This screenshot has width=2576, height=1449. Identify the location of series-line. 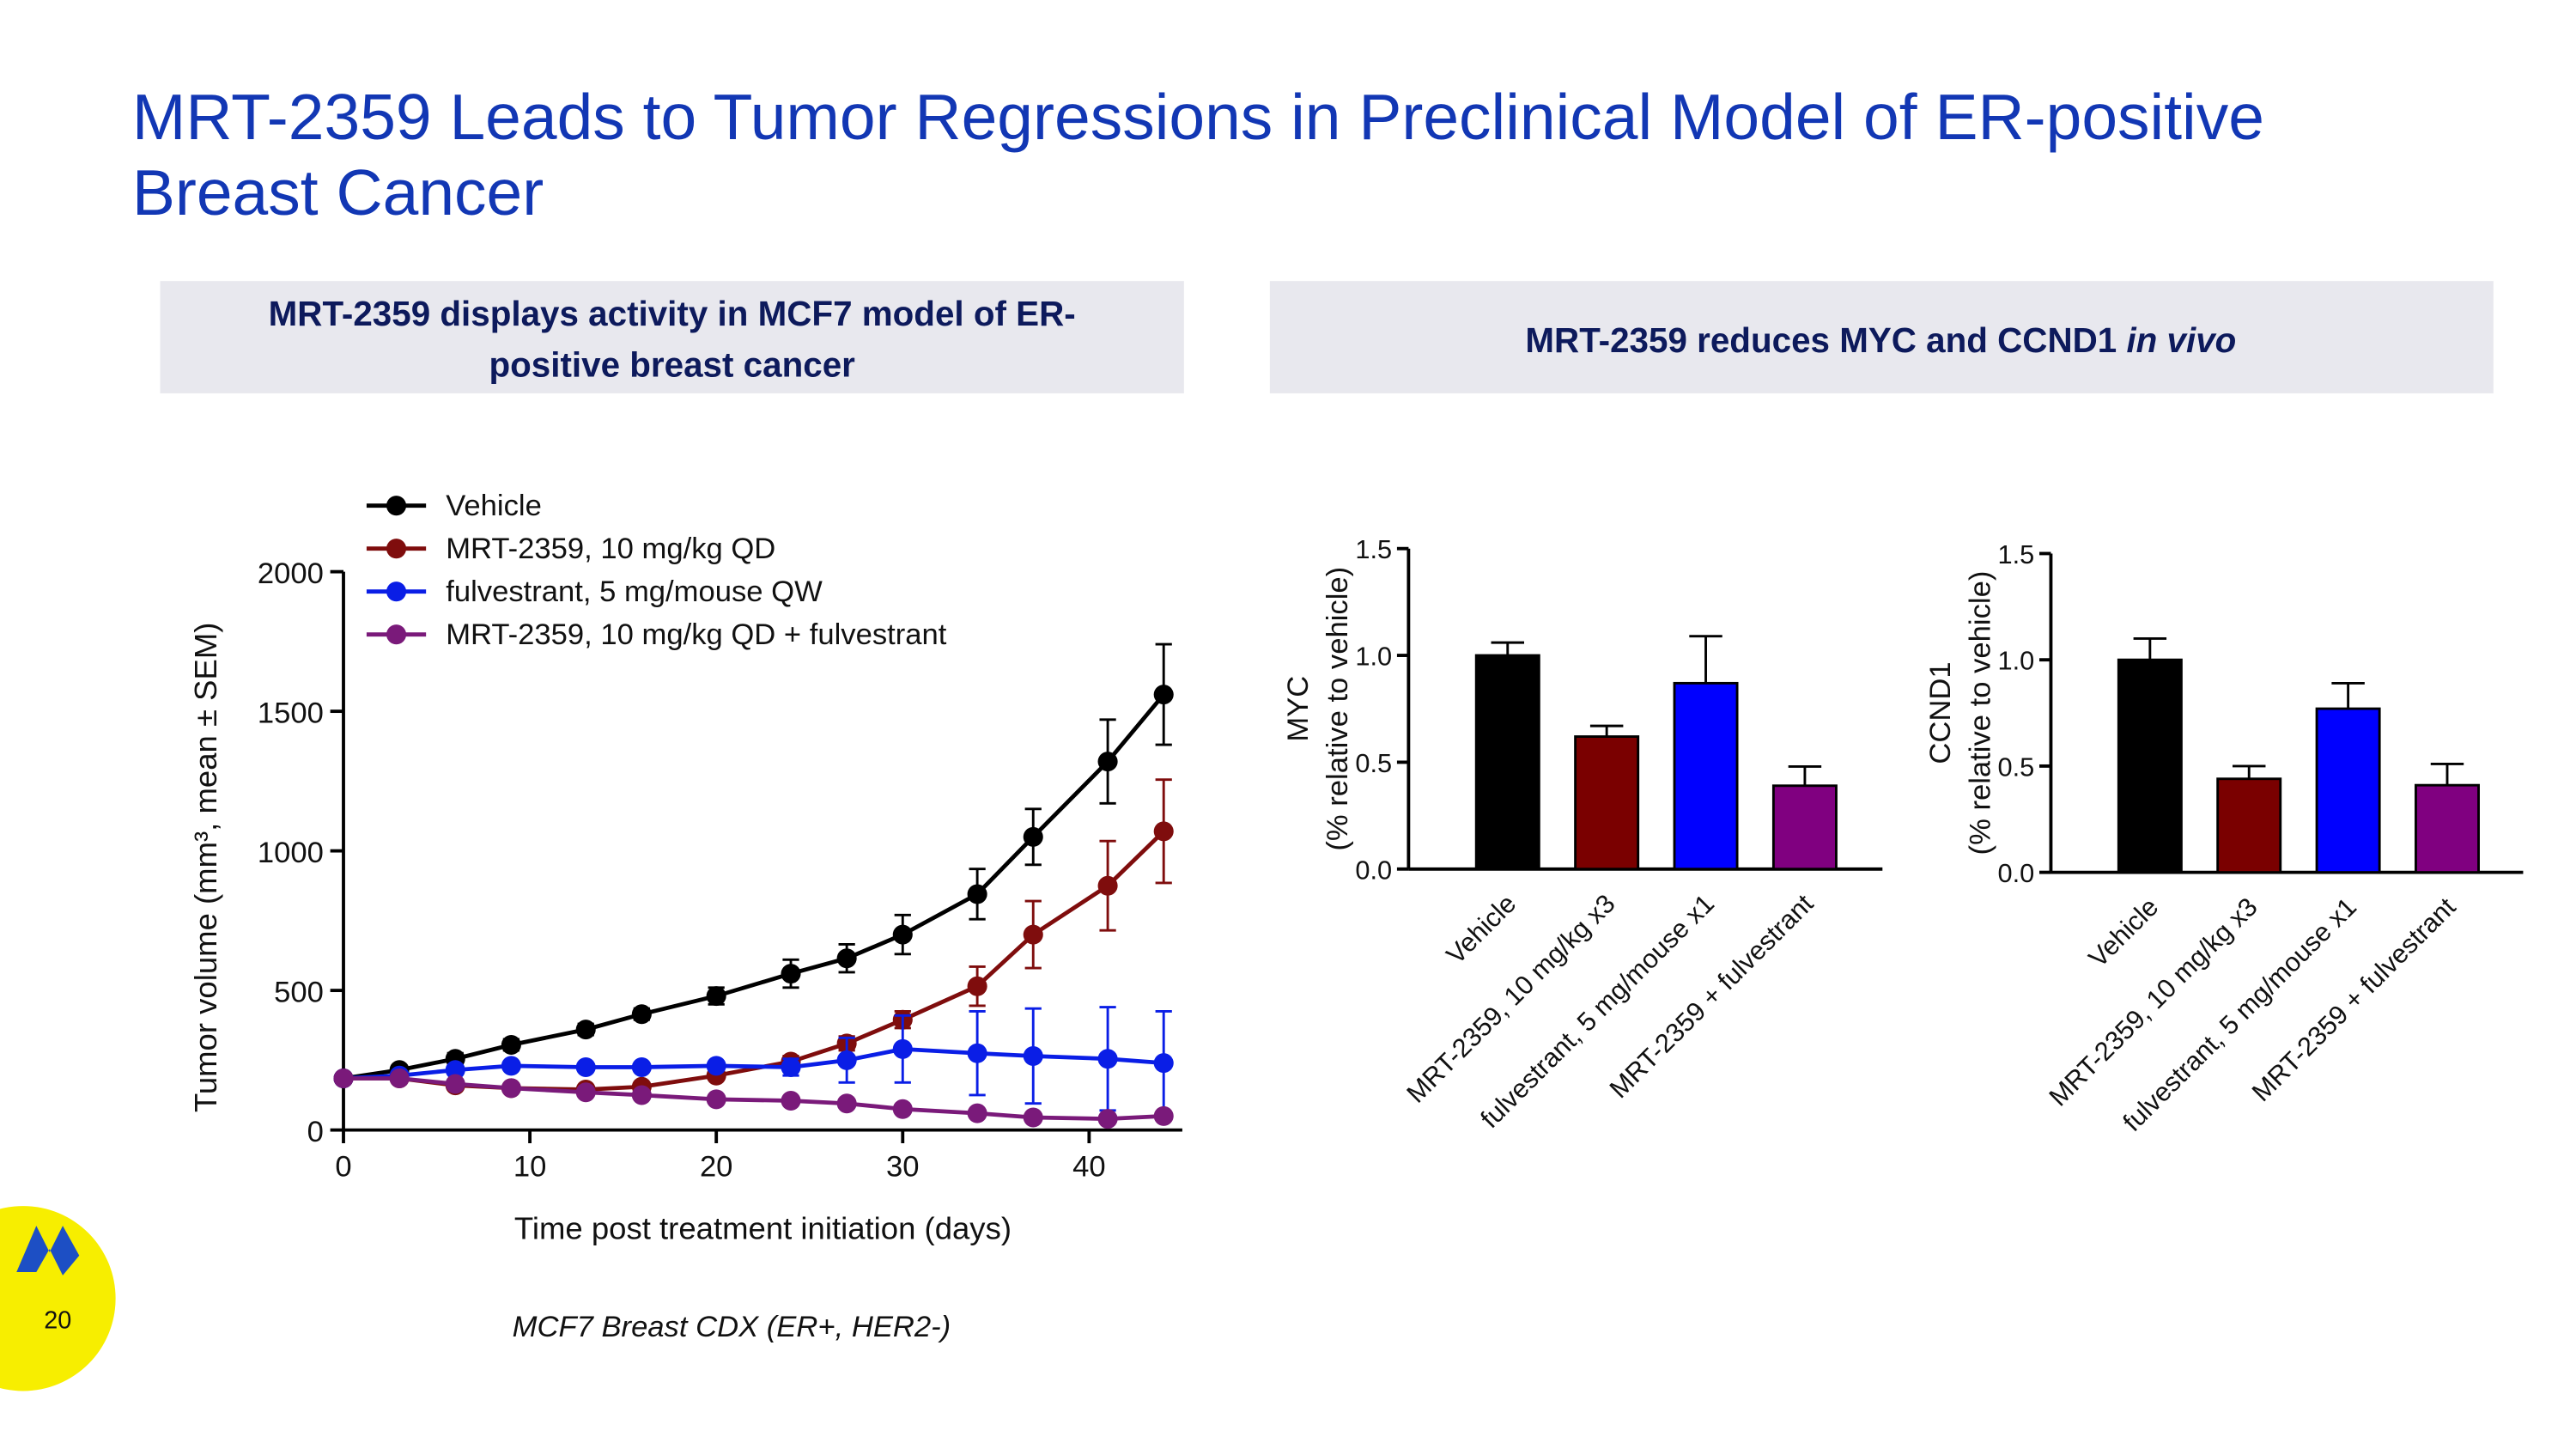
(755, 887).